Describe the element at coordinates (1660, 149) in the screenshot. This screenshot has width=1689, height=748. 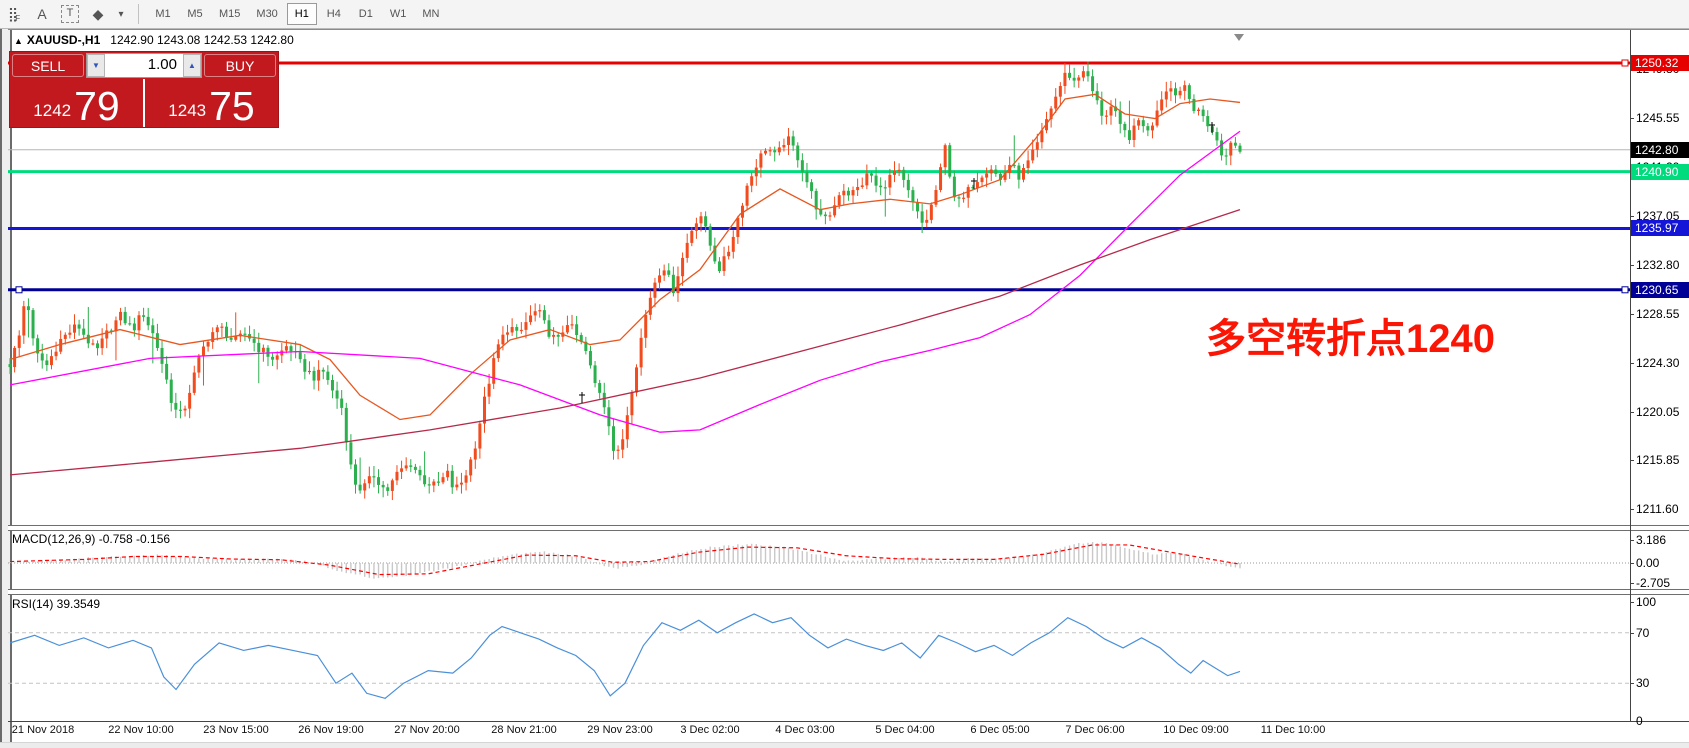
I see `current-price-badge: 1242.80` at that location.